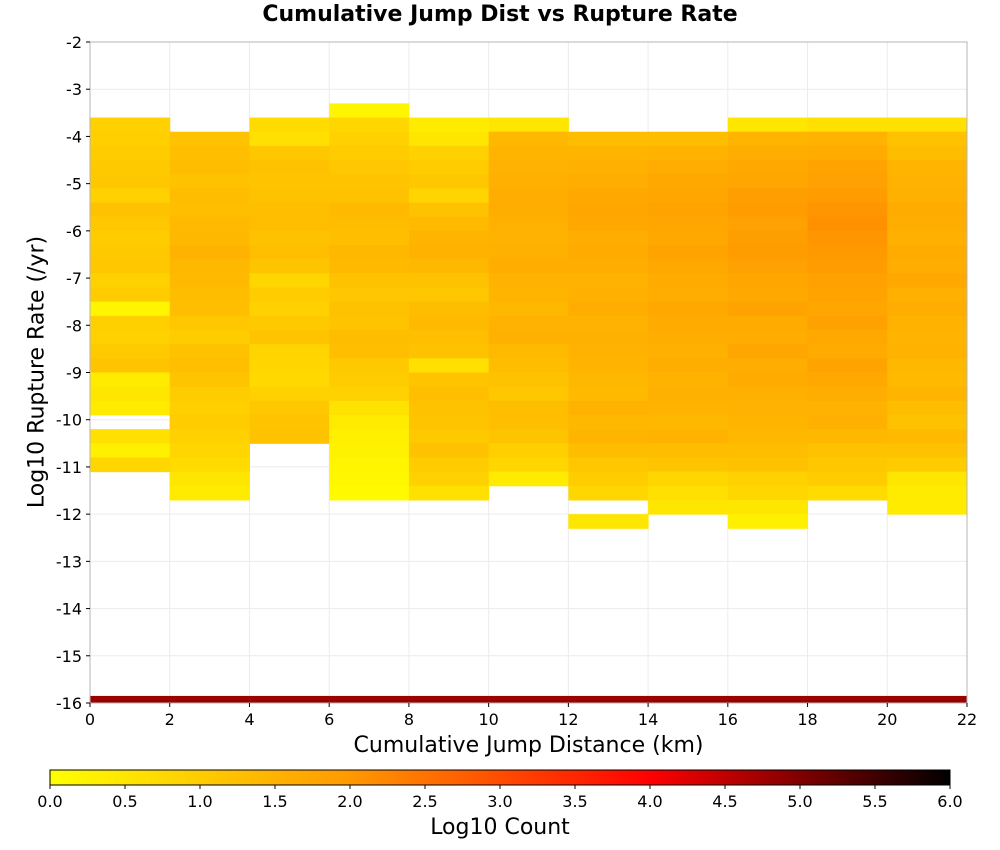 The width and height of the screenshot is (1000, 850). Describe the element at coordinates (500, 777) in the screenshot. I see `colorbar` at that location.